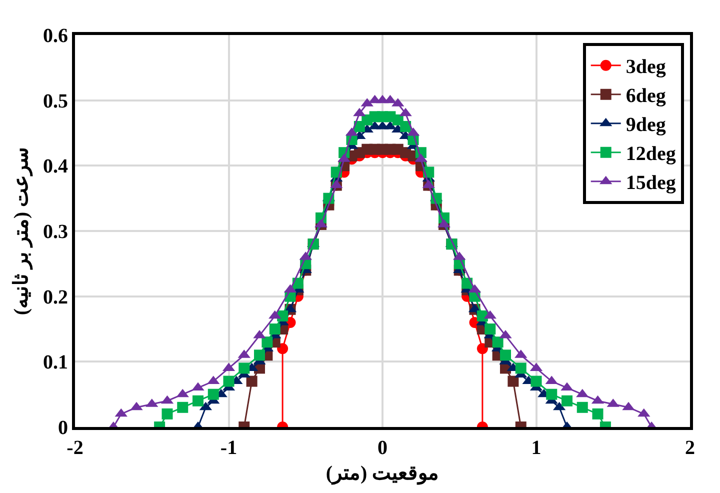 The height and width of the screenshot is (493, 720). Describe the element at coordinates (229, 448) in the screenshot. I see `x-tick-label: -1` at that location.